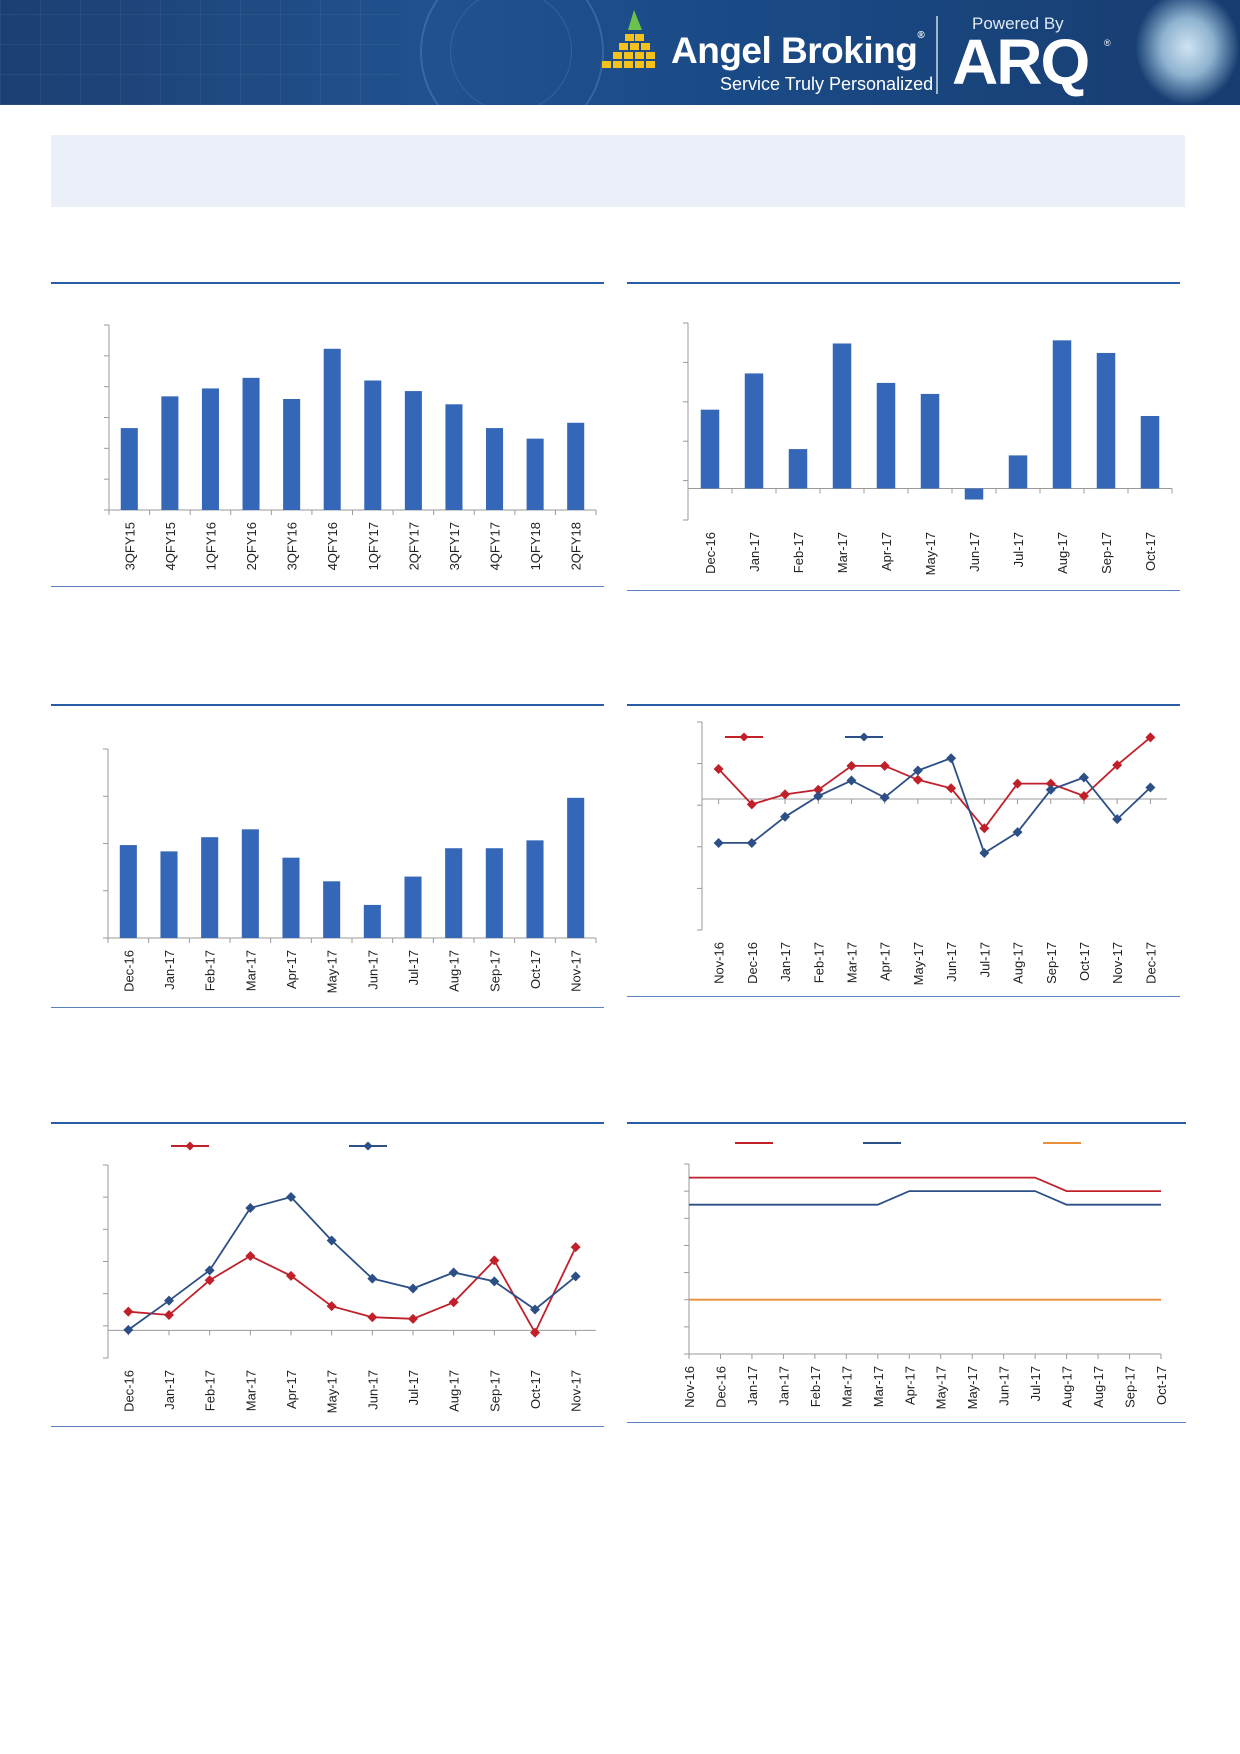 This screenshot has width=1240, height=1754. Describe the element at coordinates (327, 1007) in the screenshot. I see `chart3-bottom-rule` at that location.